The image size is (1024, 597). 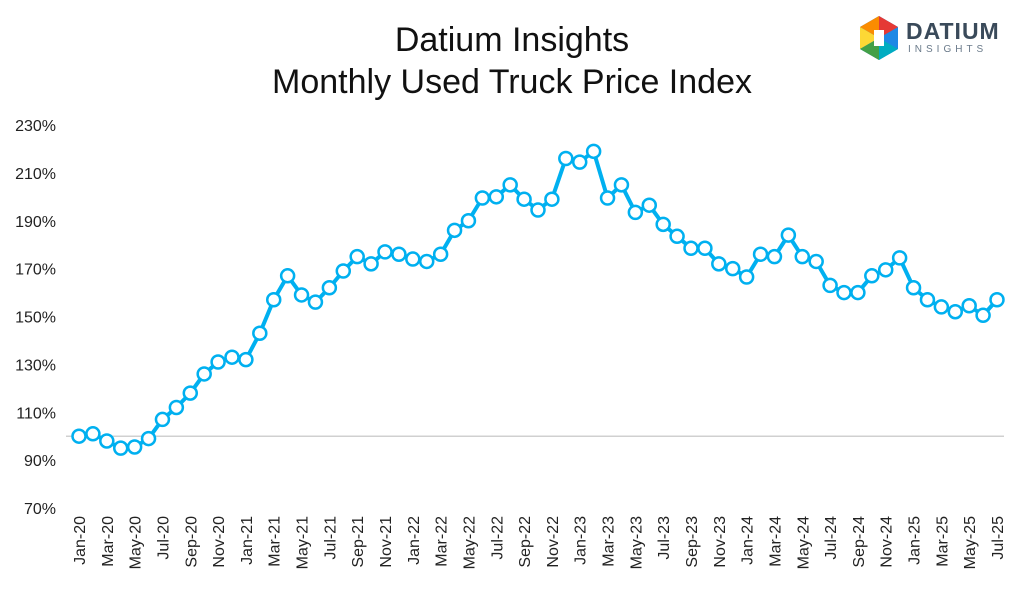 I want to click on logo-name: DATIUM, so click(x=953, y=31).